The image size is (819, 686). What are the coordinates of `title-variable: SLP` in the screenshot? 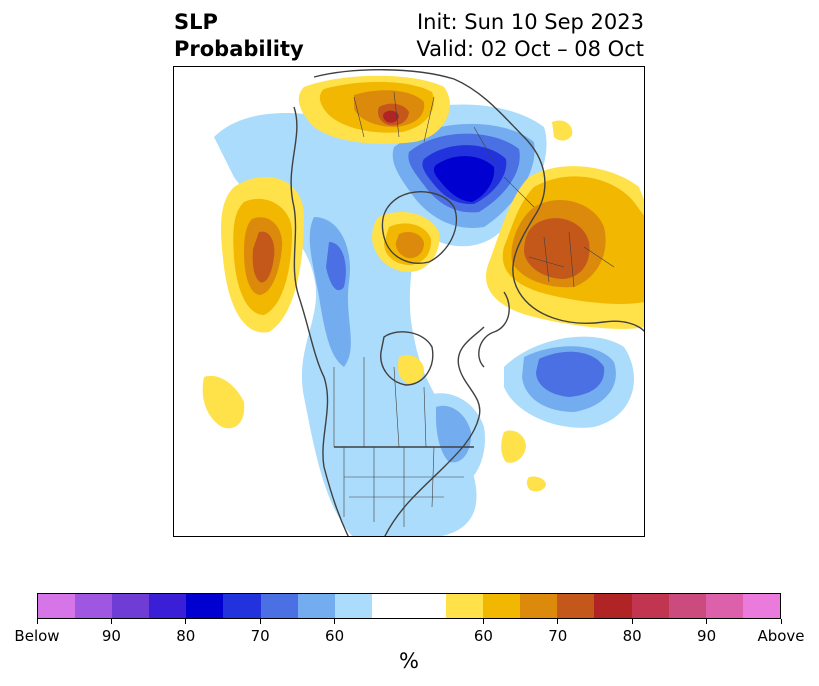 It's located at (196, 22).